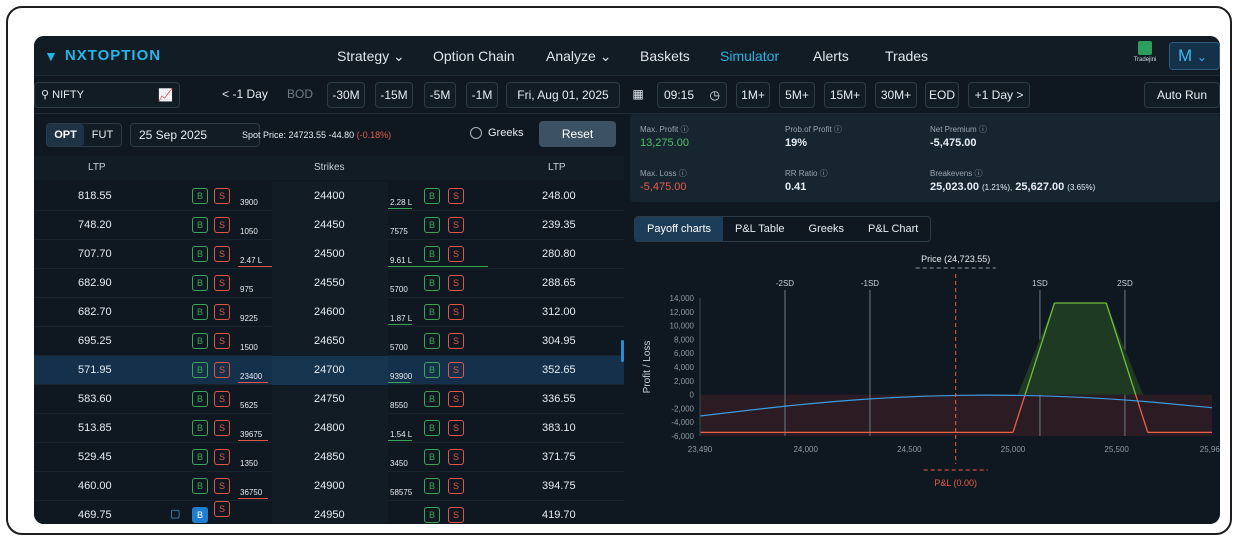 Image resolution: width=1238 pixels, height=541 pixels. Describe the element at coordinates (329, 254) in the screenshot. I see `table-row: 707.70 B S 2.47 L 24500 9.61 L B S 280.80` at that location.